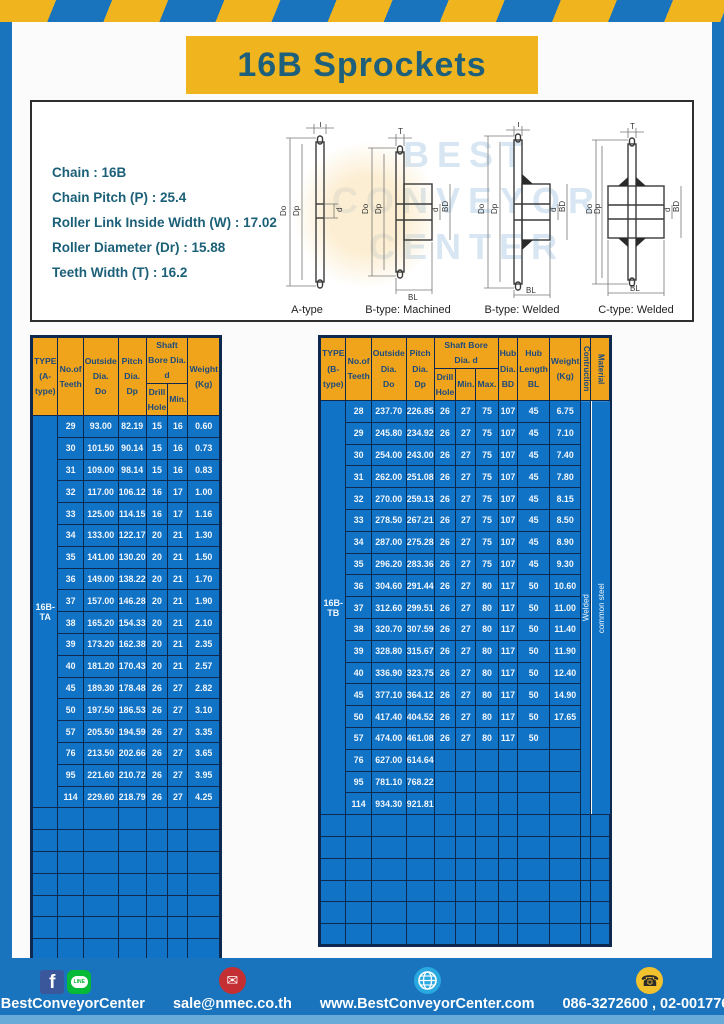  What do you see at coordinates (420, 433) in the screenshot?
I see `data-cell: 234.92` at bounding box center [420, 433].